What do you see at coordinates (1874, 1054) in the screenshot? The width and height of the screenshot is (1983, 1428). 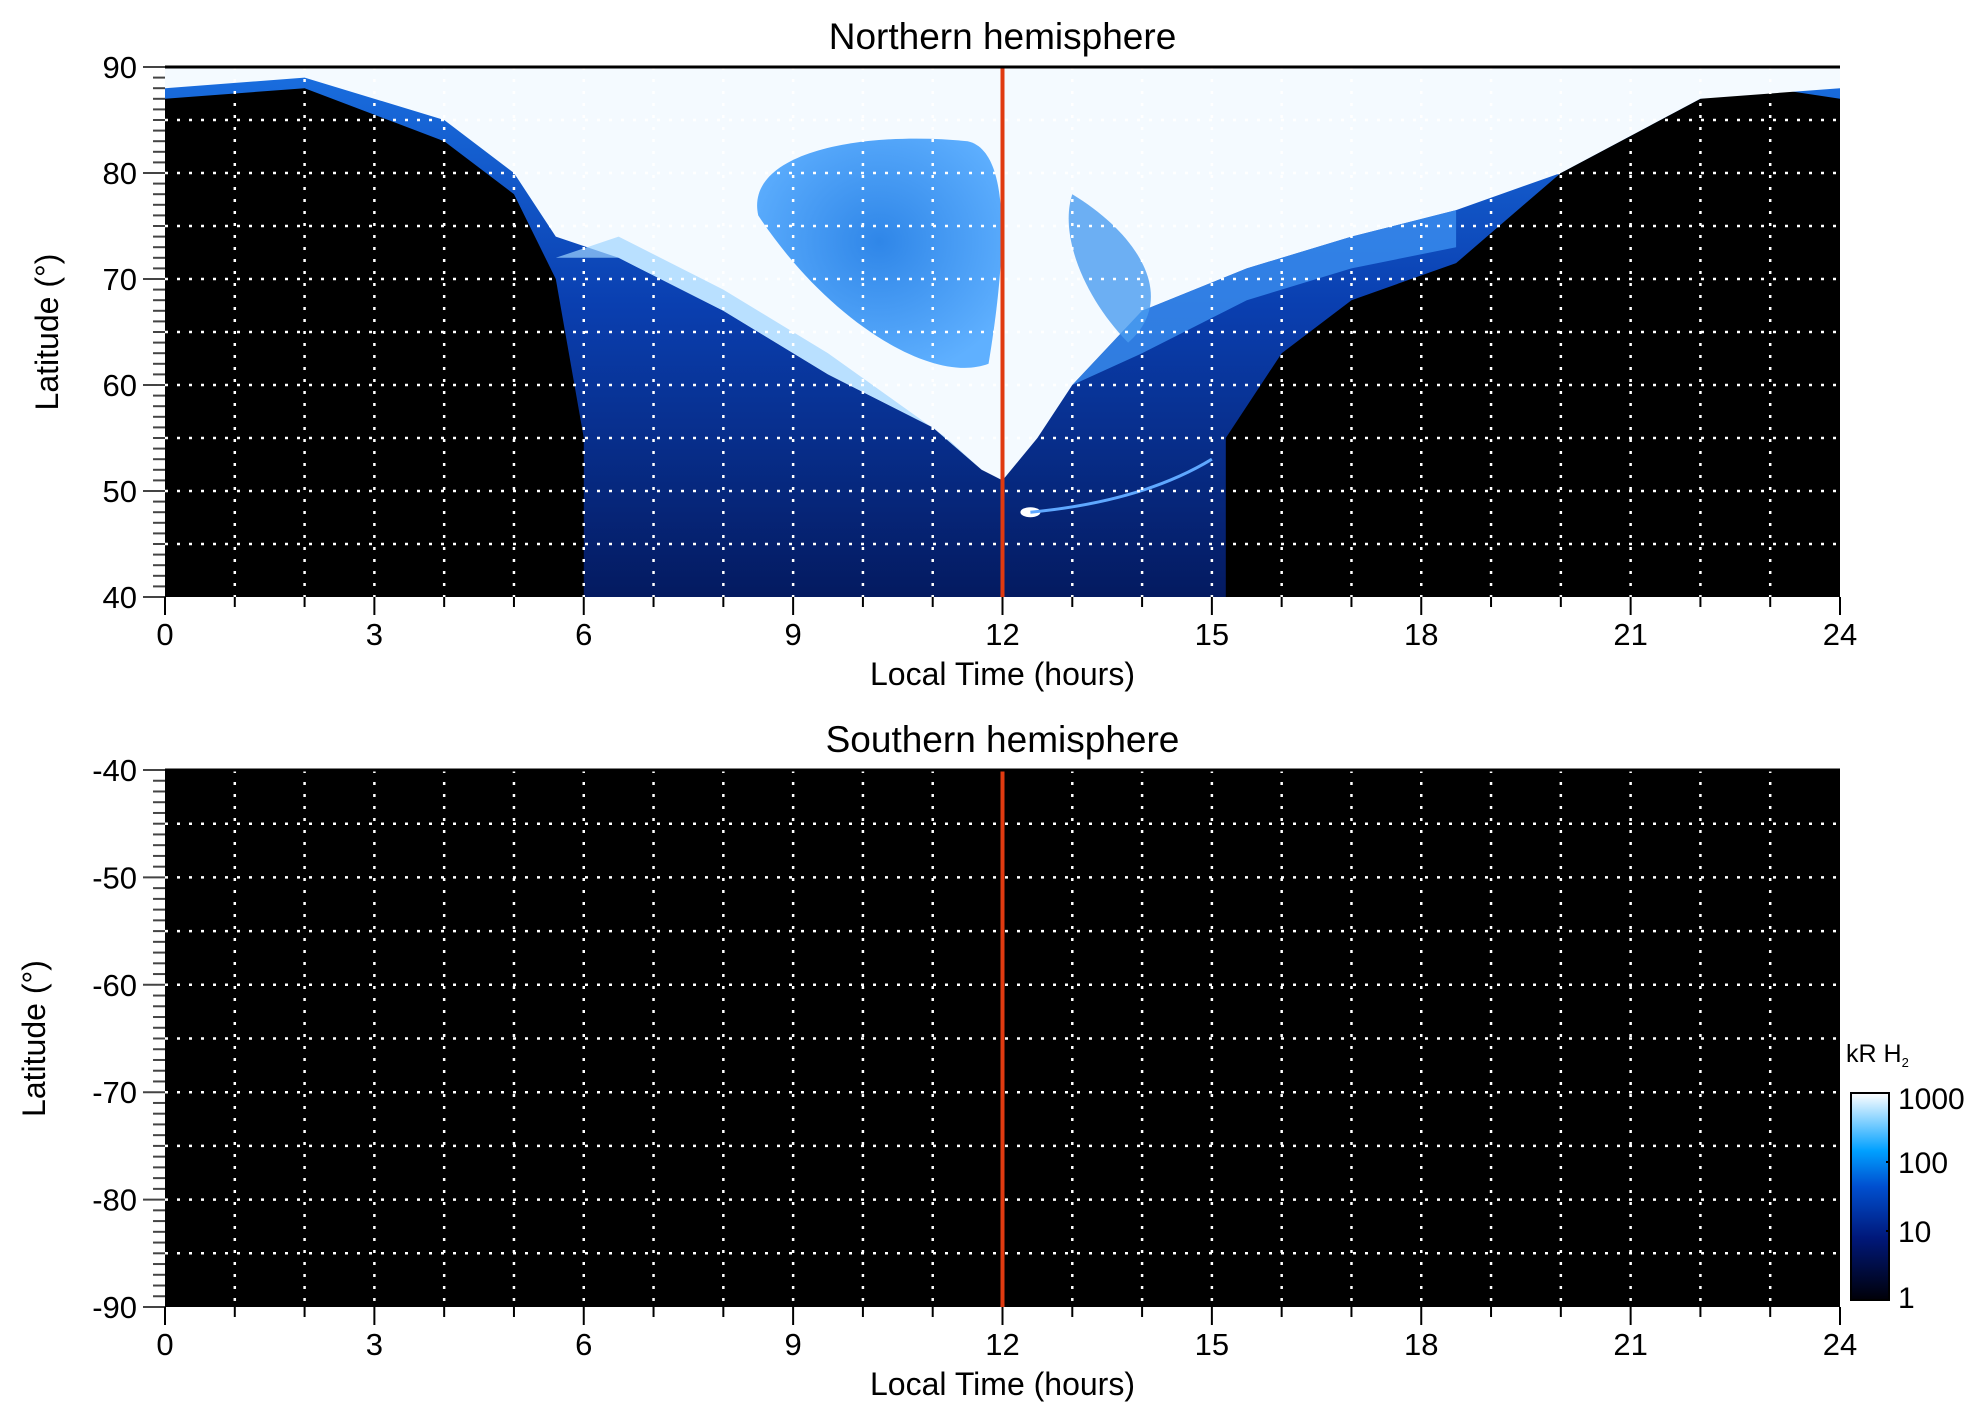 I see `colorbar-label-main: kR H` at bounding box center [1874, 1054].